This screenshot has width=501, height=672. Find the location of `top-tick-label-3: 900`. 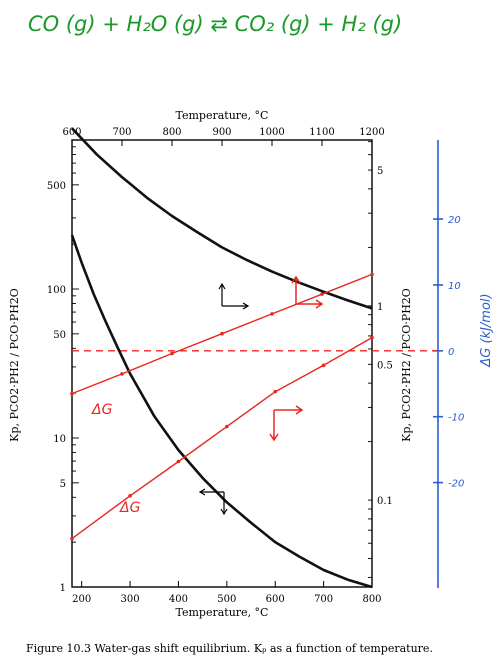

top-tick-label-3: 900 is located at coordinates (221, 132).